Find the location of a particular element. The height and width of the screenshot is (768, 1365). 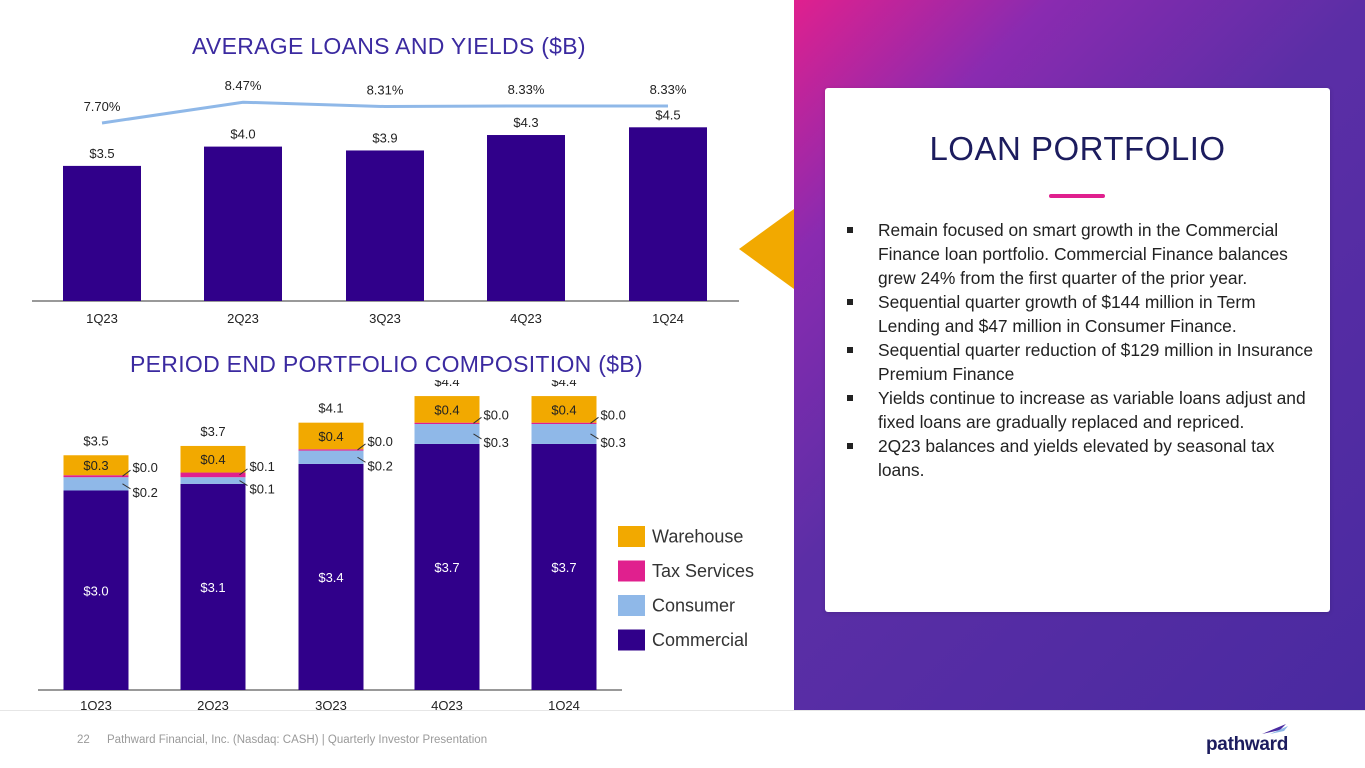

total-value-label: $3.5 is located at coordinates (95, 440).